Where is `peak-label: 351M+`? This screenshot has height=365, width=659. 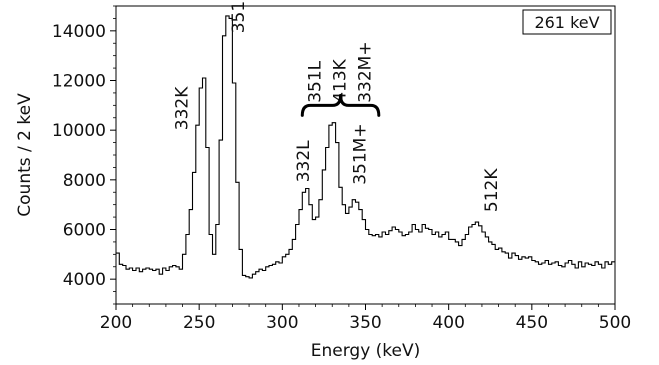 peak-label: 351M+ is located at coordinates (361, 153).